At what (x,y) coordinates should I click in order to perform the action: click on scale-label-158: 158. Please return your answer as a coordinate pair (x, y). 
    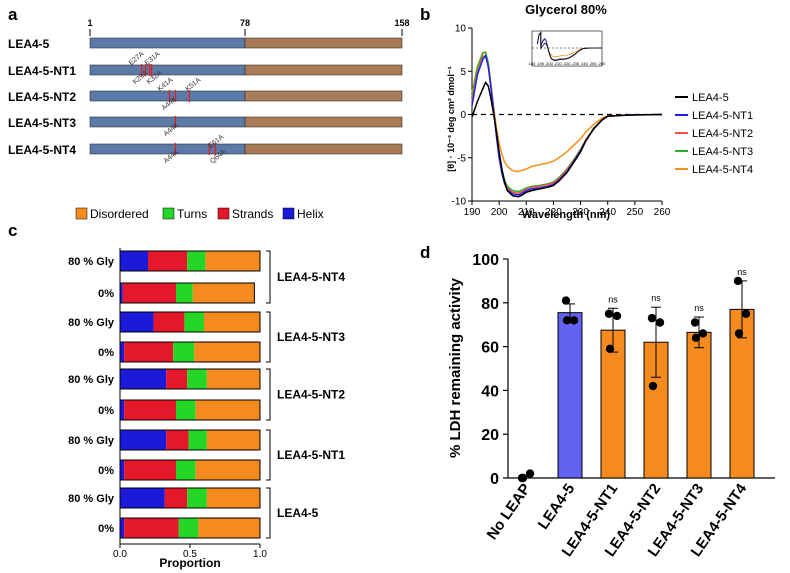
    Looking at the image, I should click on (401, 23).